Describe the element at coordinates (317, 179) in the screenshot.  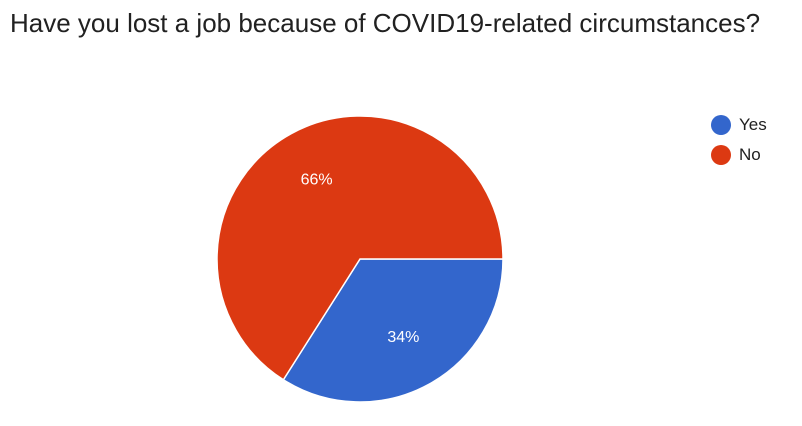
I see `slice-label-no: 66%` at that location.